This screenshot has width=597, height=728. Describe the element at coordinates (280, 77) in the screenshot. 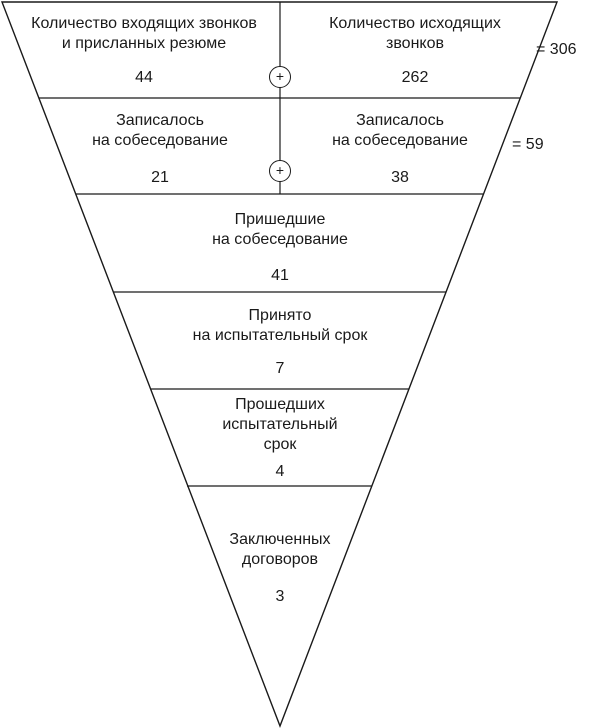

I see `plus-operator-1: +` at that location.